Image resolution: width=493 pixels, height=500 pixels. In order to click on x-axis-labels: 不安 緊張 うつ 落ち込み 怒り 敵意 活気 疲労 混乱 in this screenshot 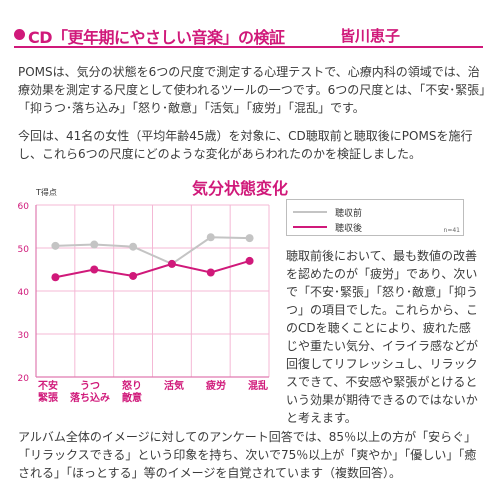, I will do `click(152, 396)`.